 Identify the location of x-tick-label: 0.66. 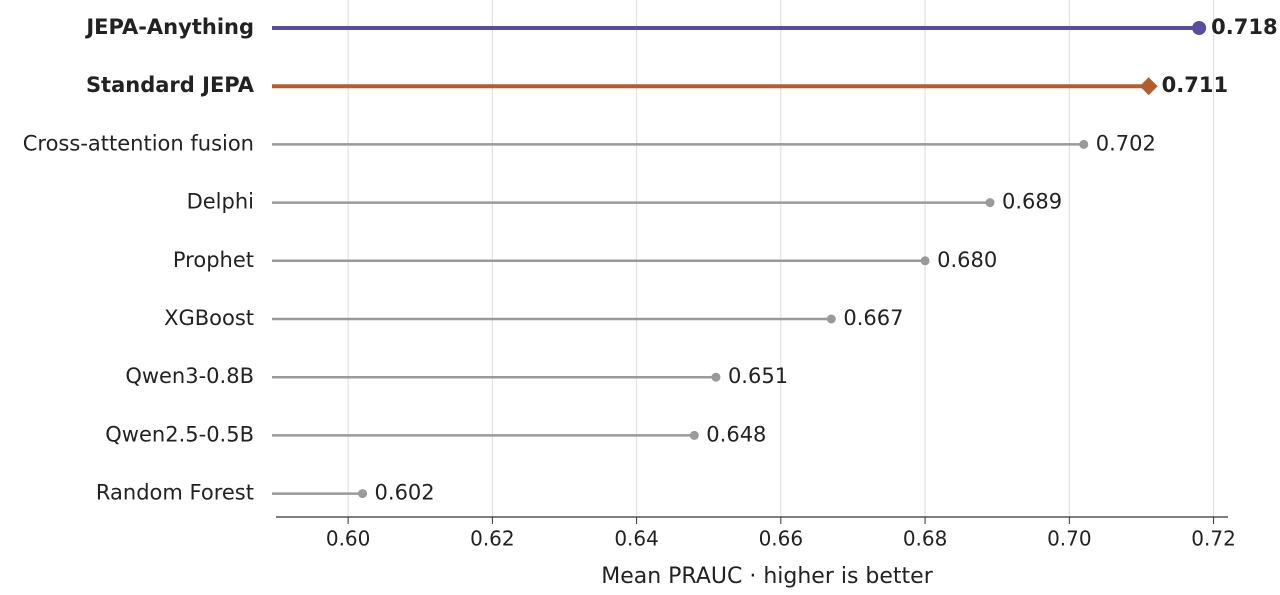
(781, 539).